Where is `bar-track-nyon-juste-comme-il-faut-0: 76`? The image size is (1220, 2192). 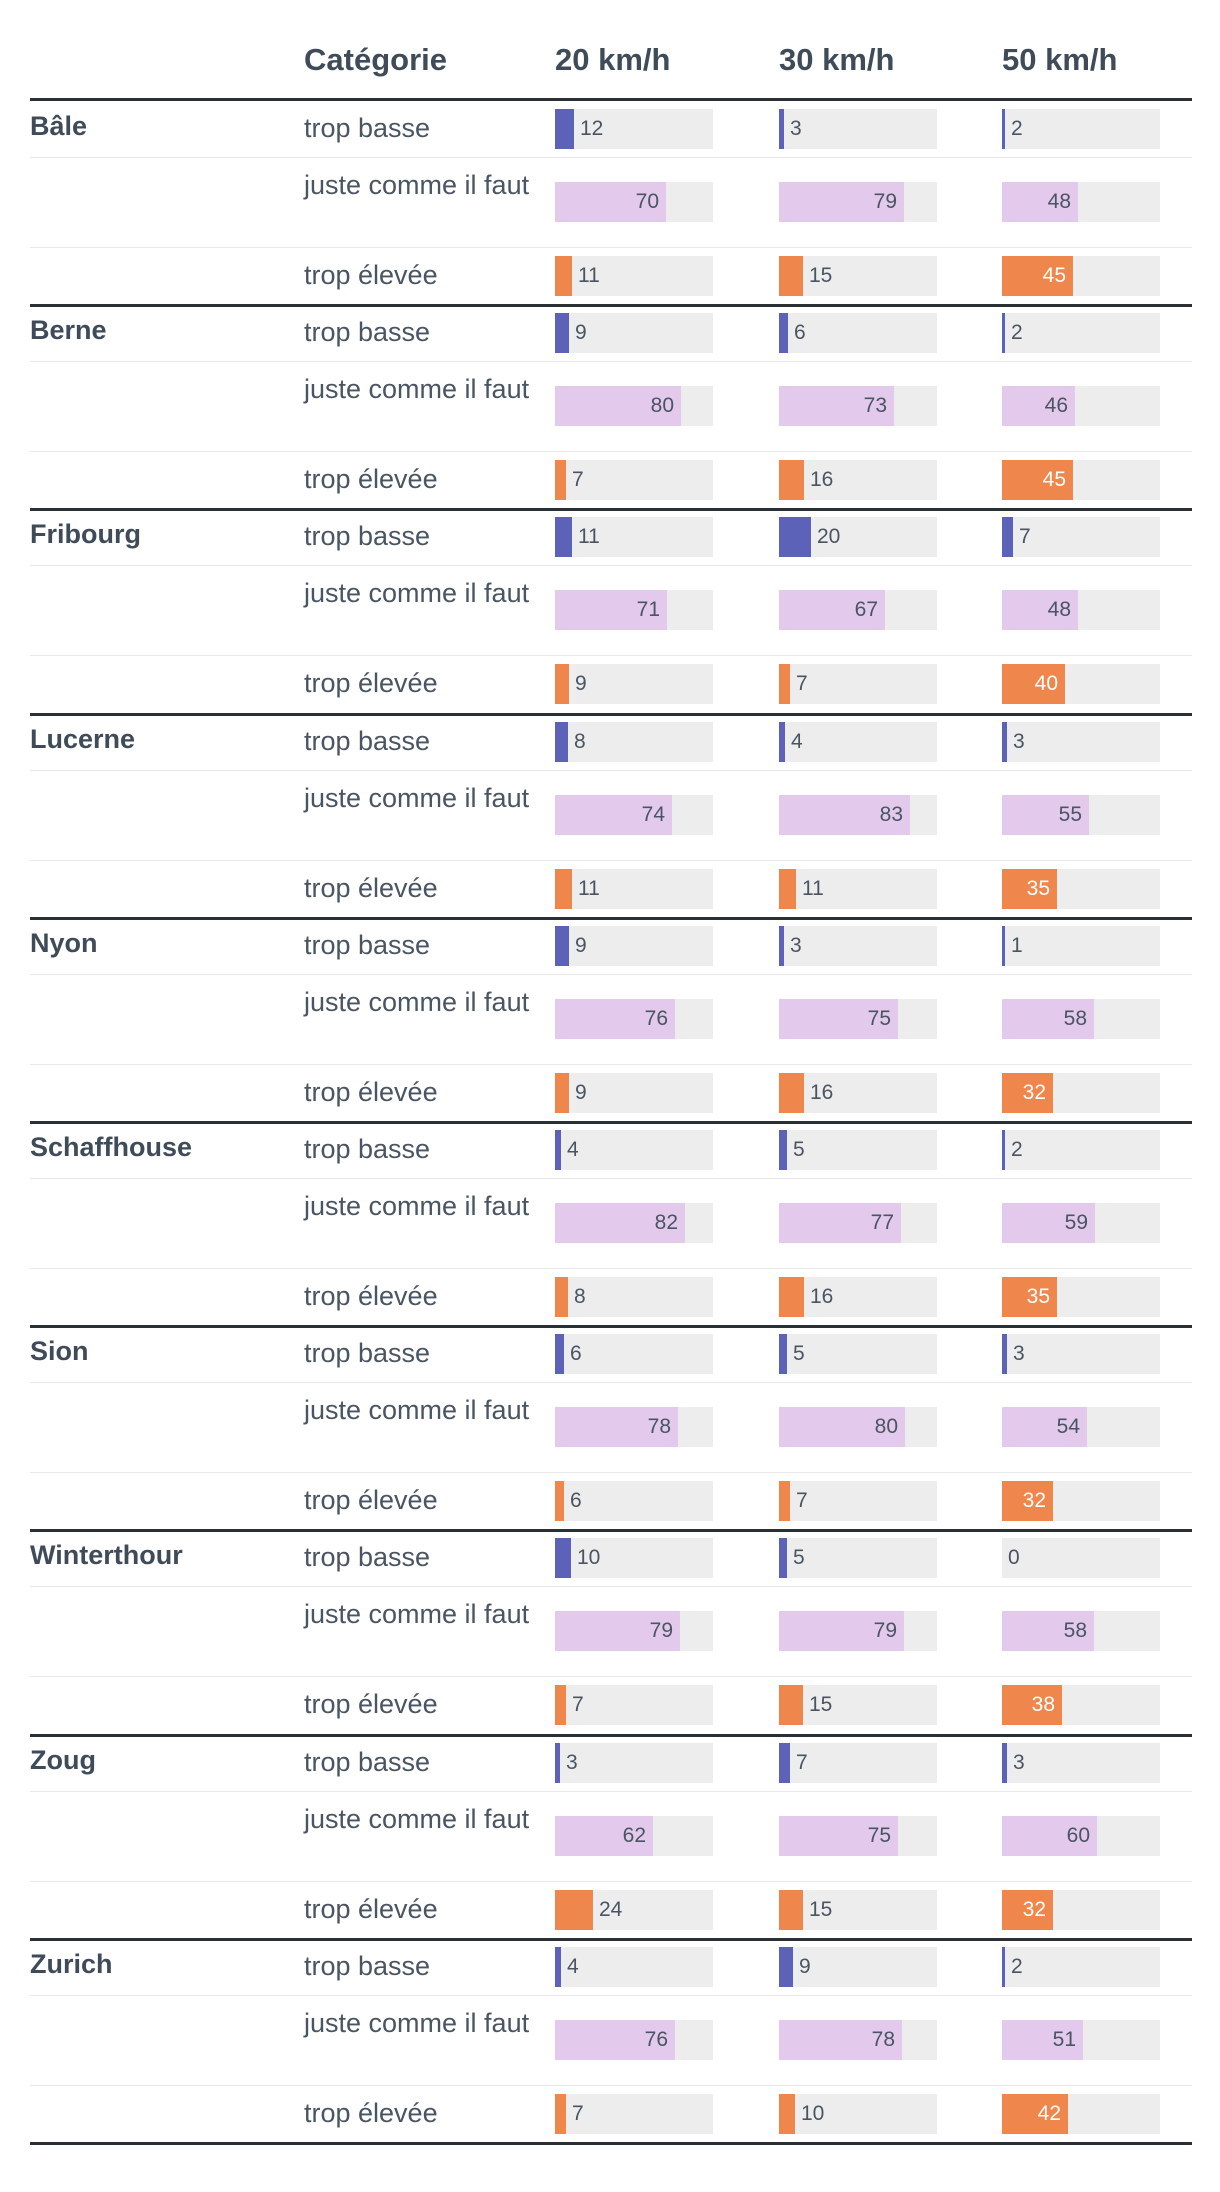
bar-track-nyon-juste-comme-il-faut-0: 76 is located at coordinates (634, 1018).